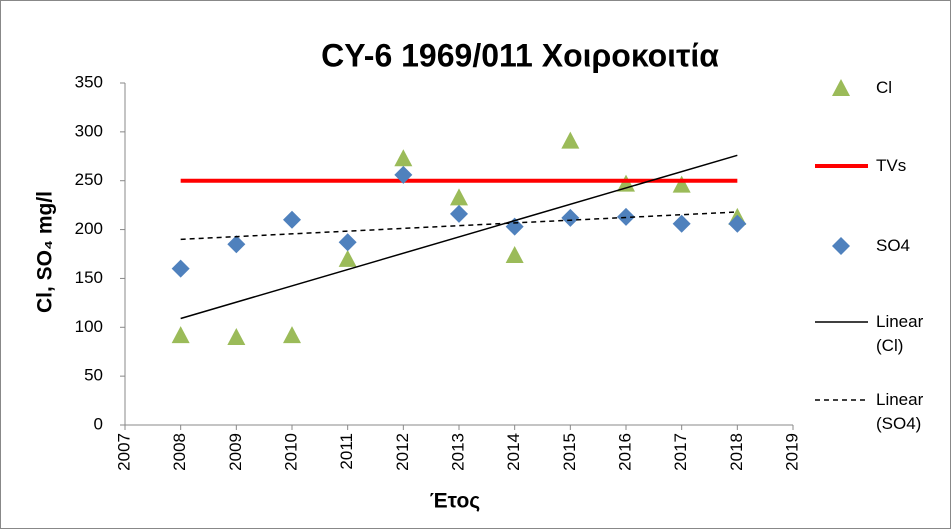 Image resolution: width=952 pixels, height=530 pixels. I want to click on x-tick-label: 2011, so click(346, 451).